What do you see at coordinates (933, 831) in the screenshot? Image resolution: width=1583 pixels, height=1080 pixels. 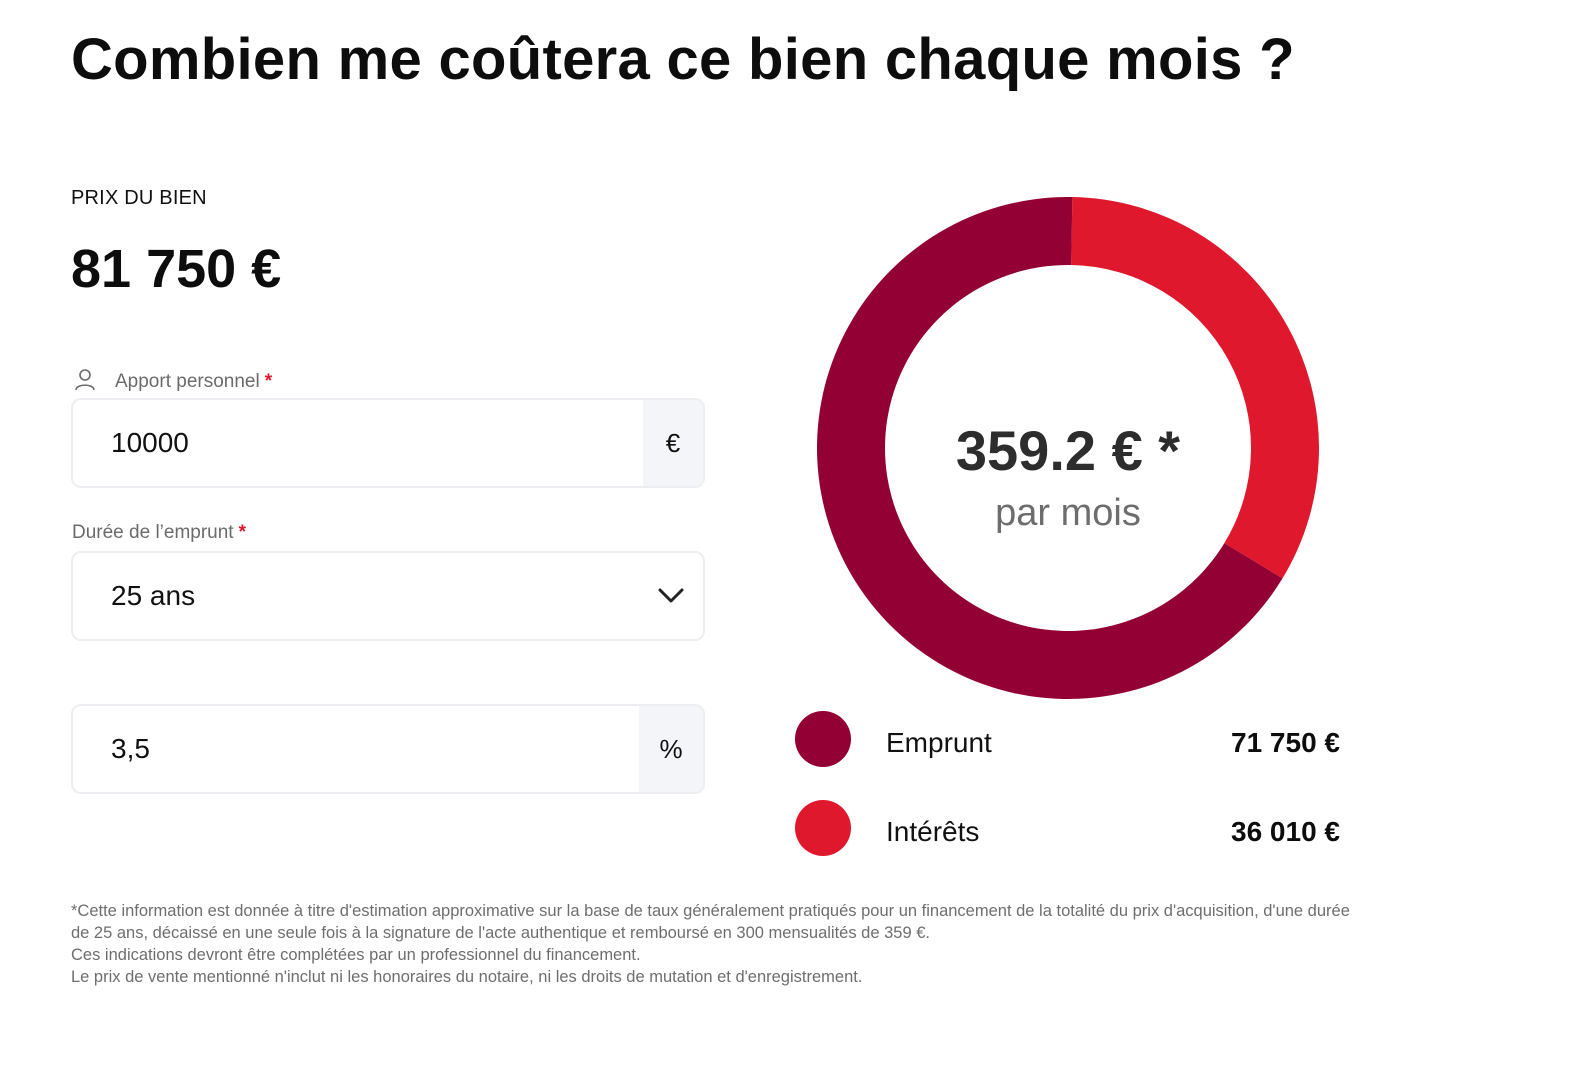 I see `legend-label-interets: Intérêts` at bounding box center [933, 831].